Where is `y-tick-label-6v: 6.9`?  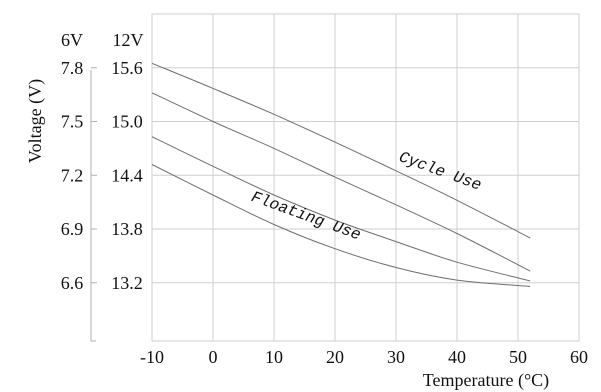 y-tick-label-6v: 6.9 is located at coordinates (72, 229).